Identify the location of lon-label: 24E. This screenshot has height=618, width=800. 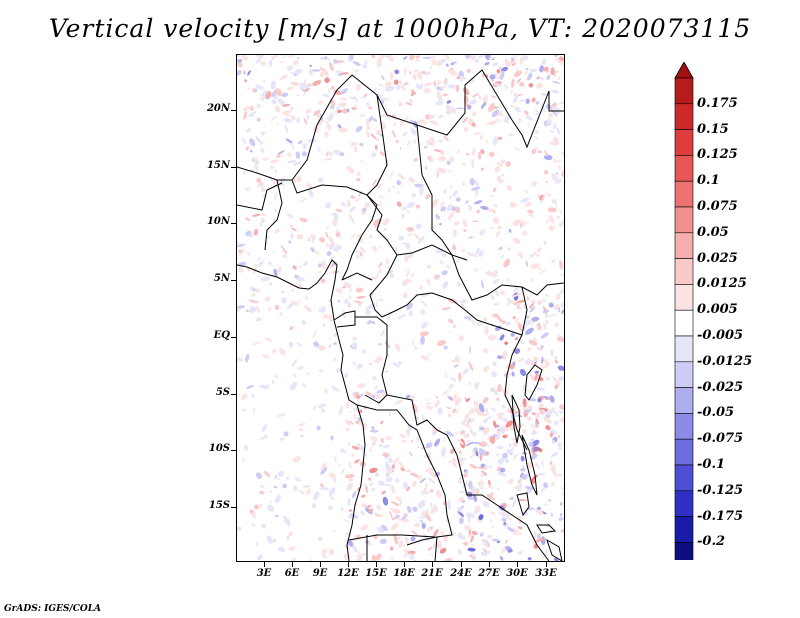
(461, 573).